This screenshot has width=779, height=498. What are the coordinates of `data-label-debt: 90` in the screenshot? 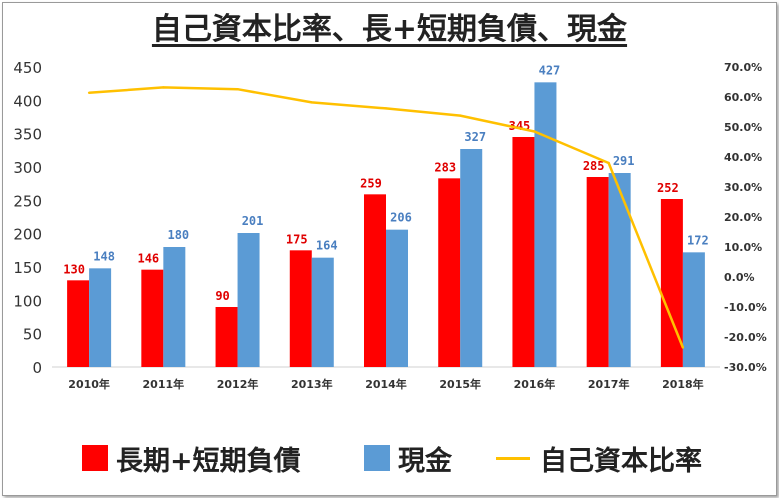 It's located at (222, 296).